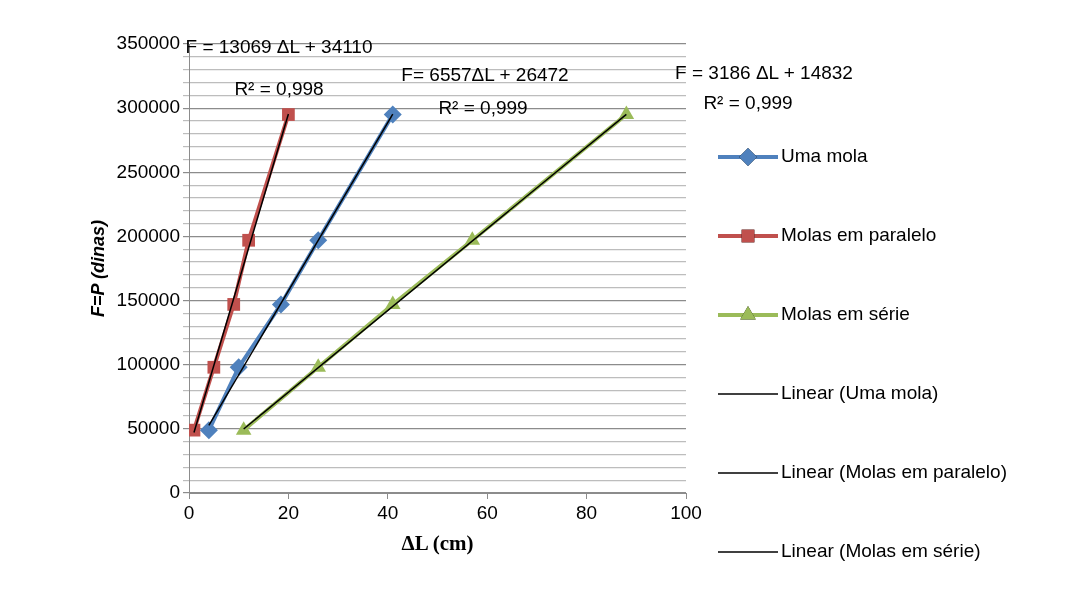 The width and height of the screenshot is (1074, 610). Describe the element at coordinates (860, 393) in the screenshot. I see `legend-label: Linear (Uma mola)` at that location.